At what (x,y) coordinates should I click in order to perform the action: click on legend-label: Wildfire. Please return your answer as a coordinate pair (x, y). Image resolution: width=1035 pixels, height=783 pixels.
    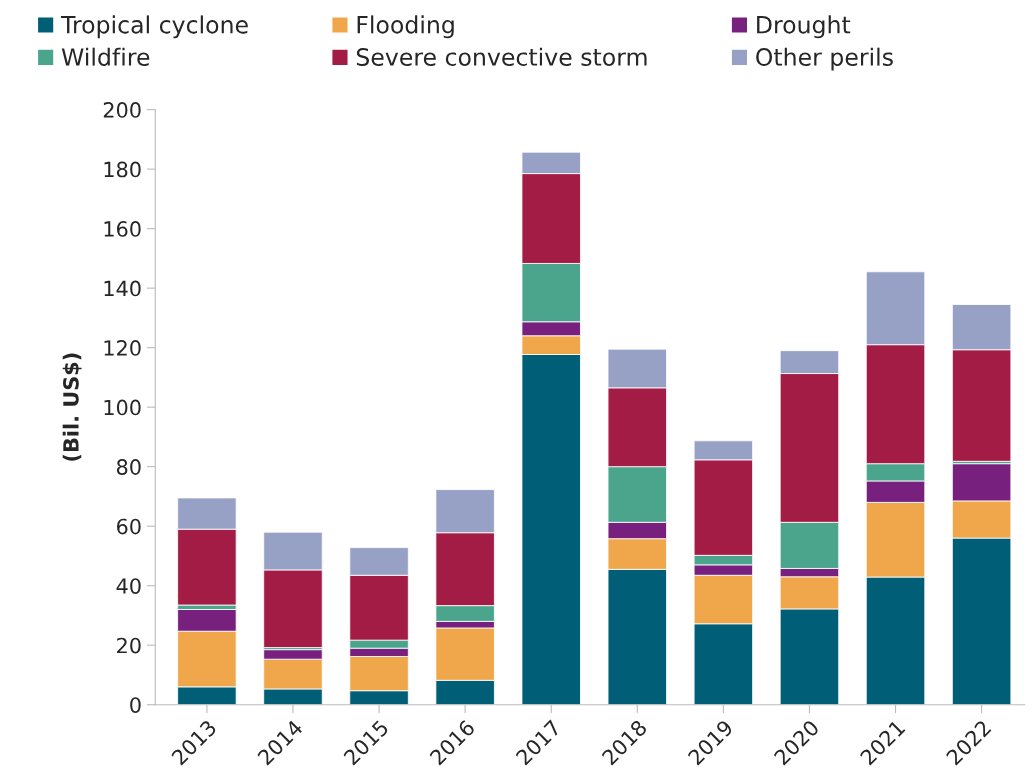
    Looking at the image, I should click on (105, 56).